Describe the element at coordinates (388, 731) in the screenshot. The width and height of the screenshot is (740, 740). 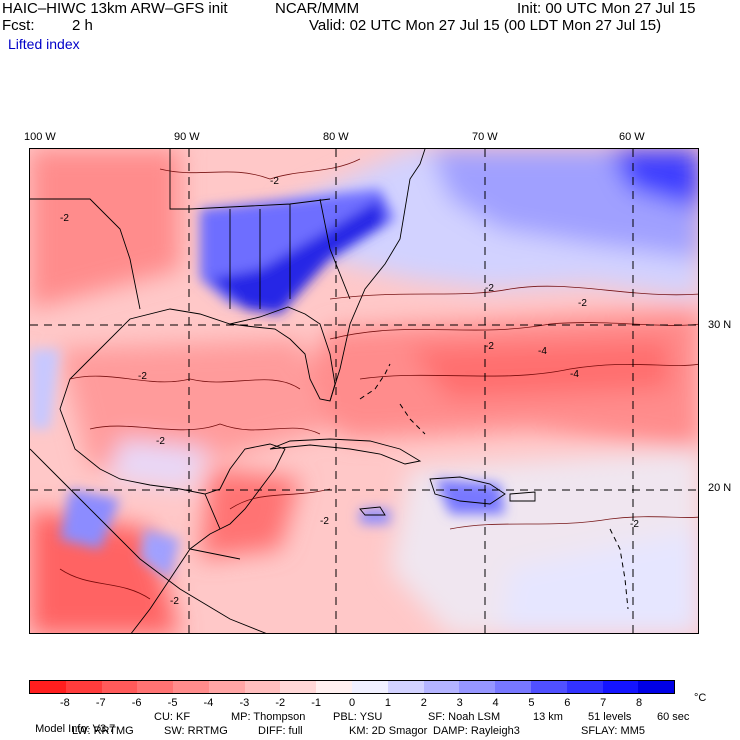
I see `eddy-coefficient: KM: 2D Smagor` at that location.